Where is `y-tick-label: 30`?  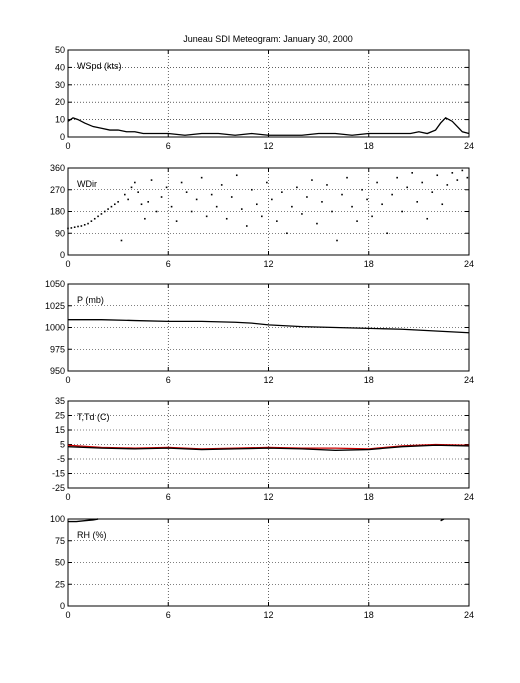
y-tick-label: 30 is located at coordinates (60, 85).